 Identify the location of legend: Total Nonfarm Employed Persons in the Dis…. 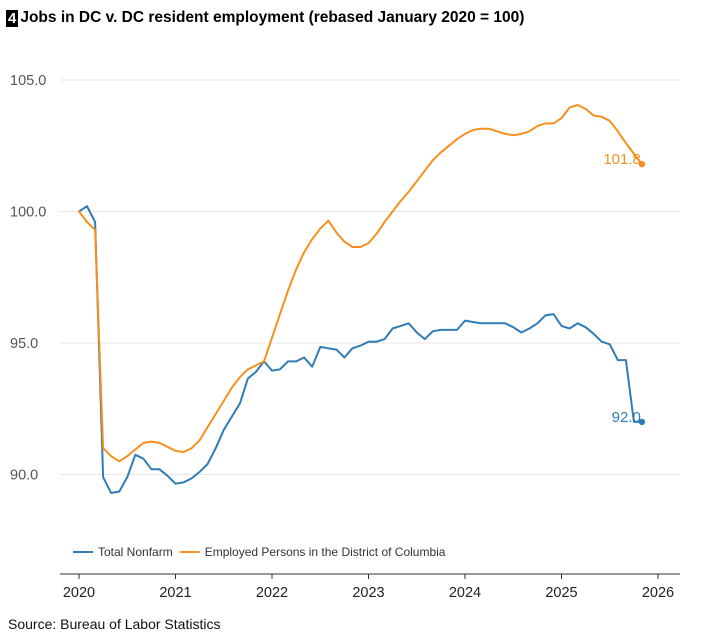
(259, 552).